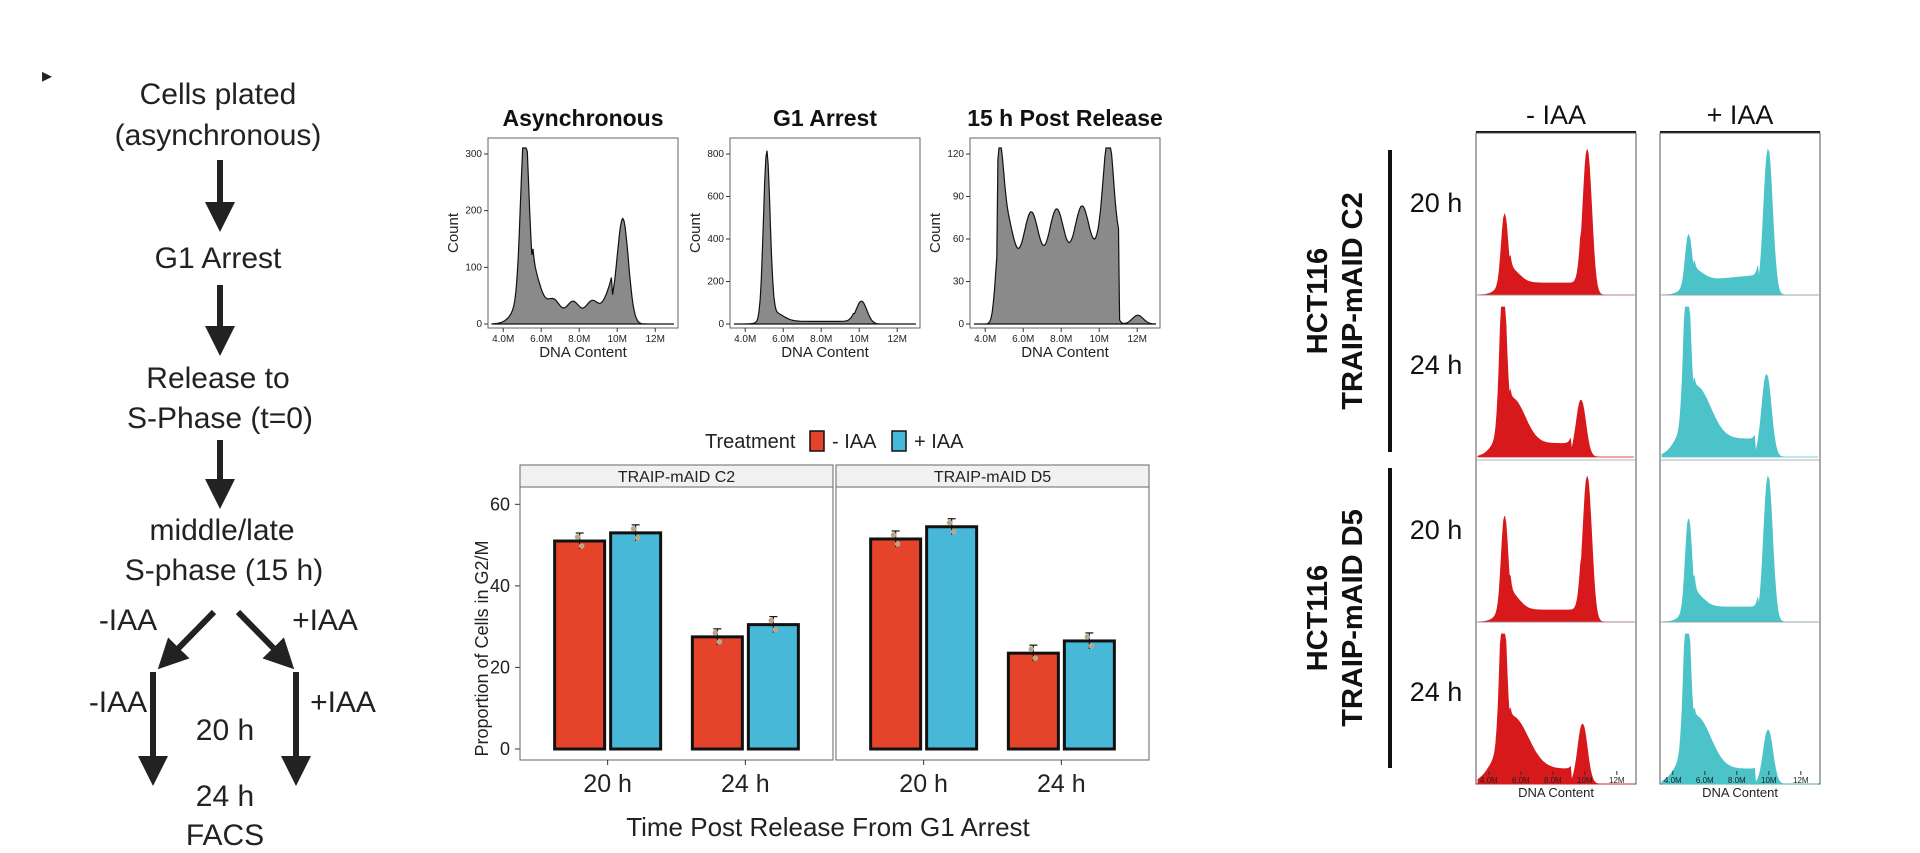  What do you see at coordinates (500, 586) in the screenshot?
I see `bar-y-tick-label: 40` at bounding box center [500, 586].